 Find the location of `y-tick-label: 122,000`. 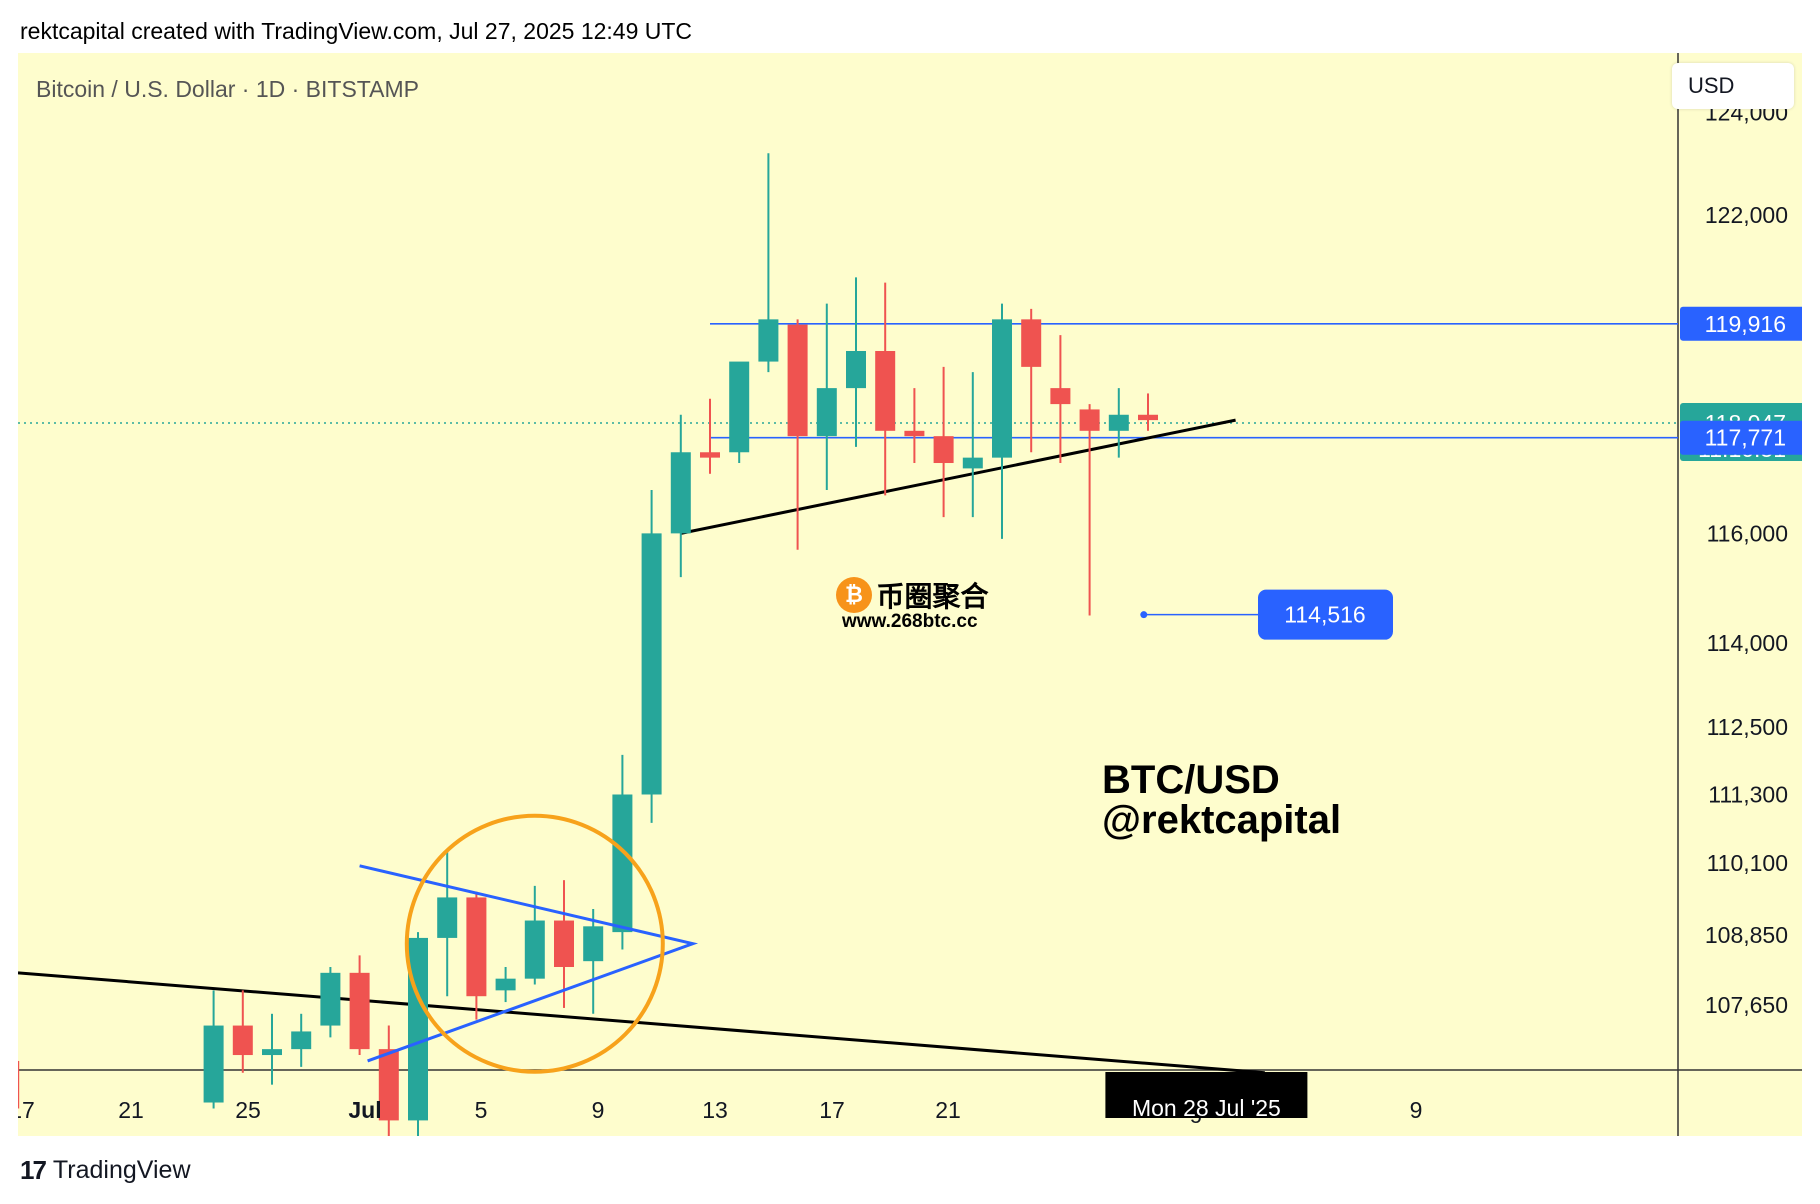

y-tick-label: 122,000 is located at coordinates (1746, 215).